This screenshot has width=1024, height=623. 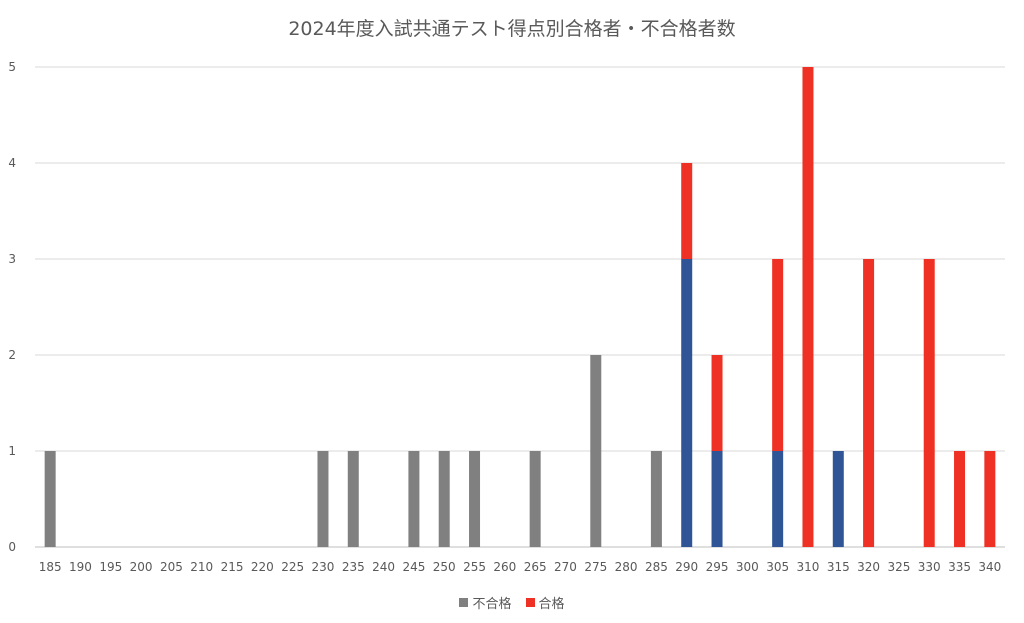 What do you see at coordinates (12, 67) in the screenshot?
I see `y-tick-label: 5` at bounding box center [12, 67].